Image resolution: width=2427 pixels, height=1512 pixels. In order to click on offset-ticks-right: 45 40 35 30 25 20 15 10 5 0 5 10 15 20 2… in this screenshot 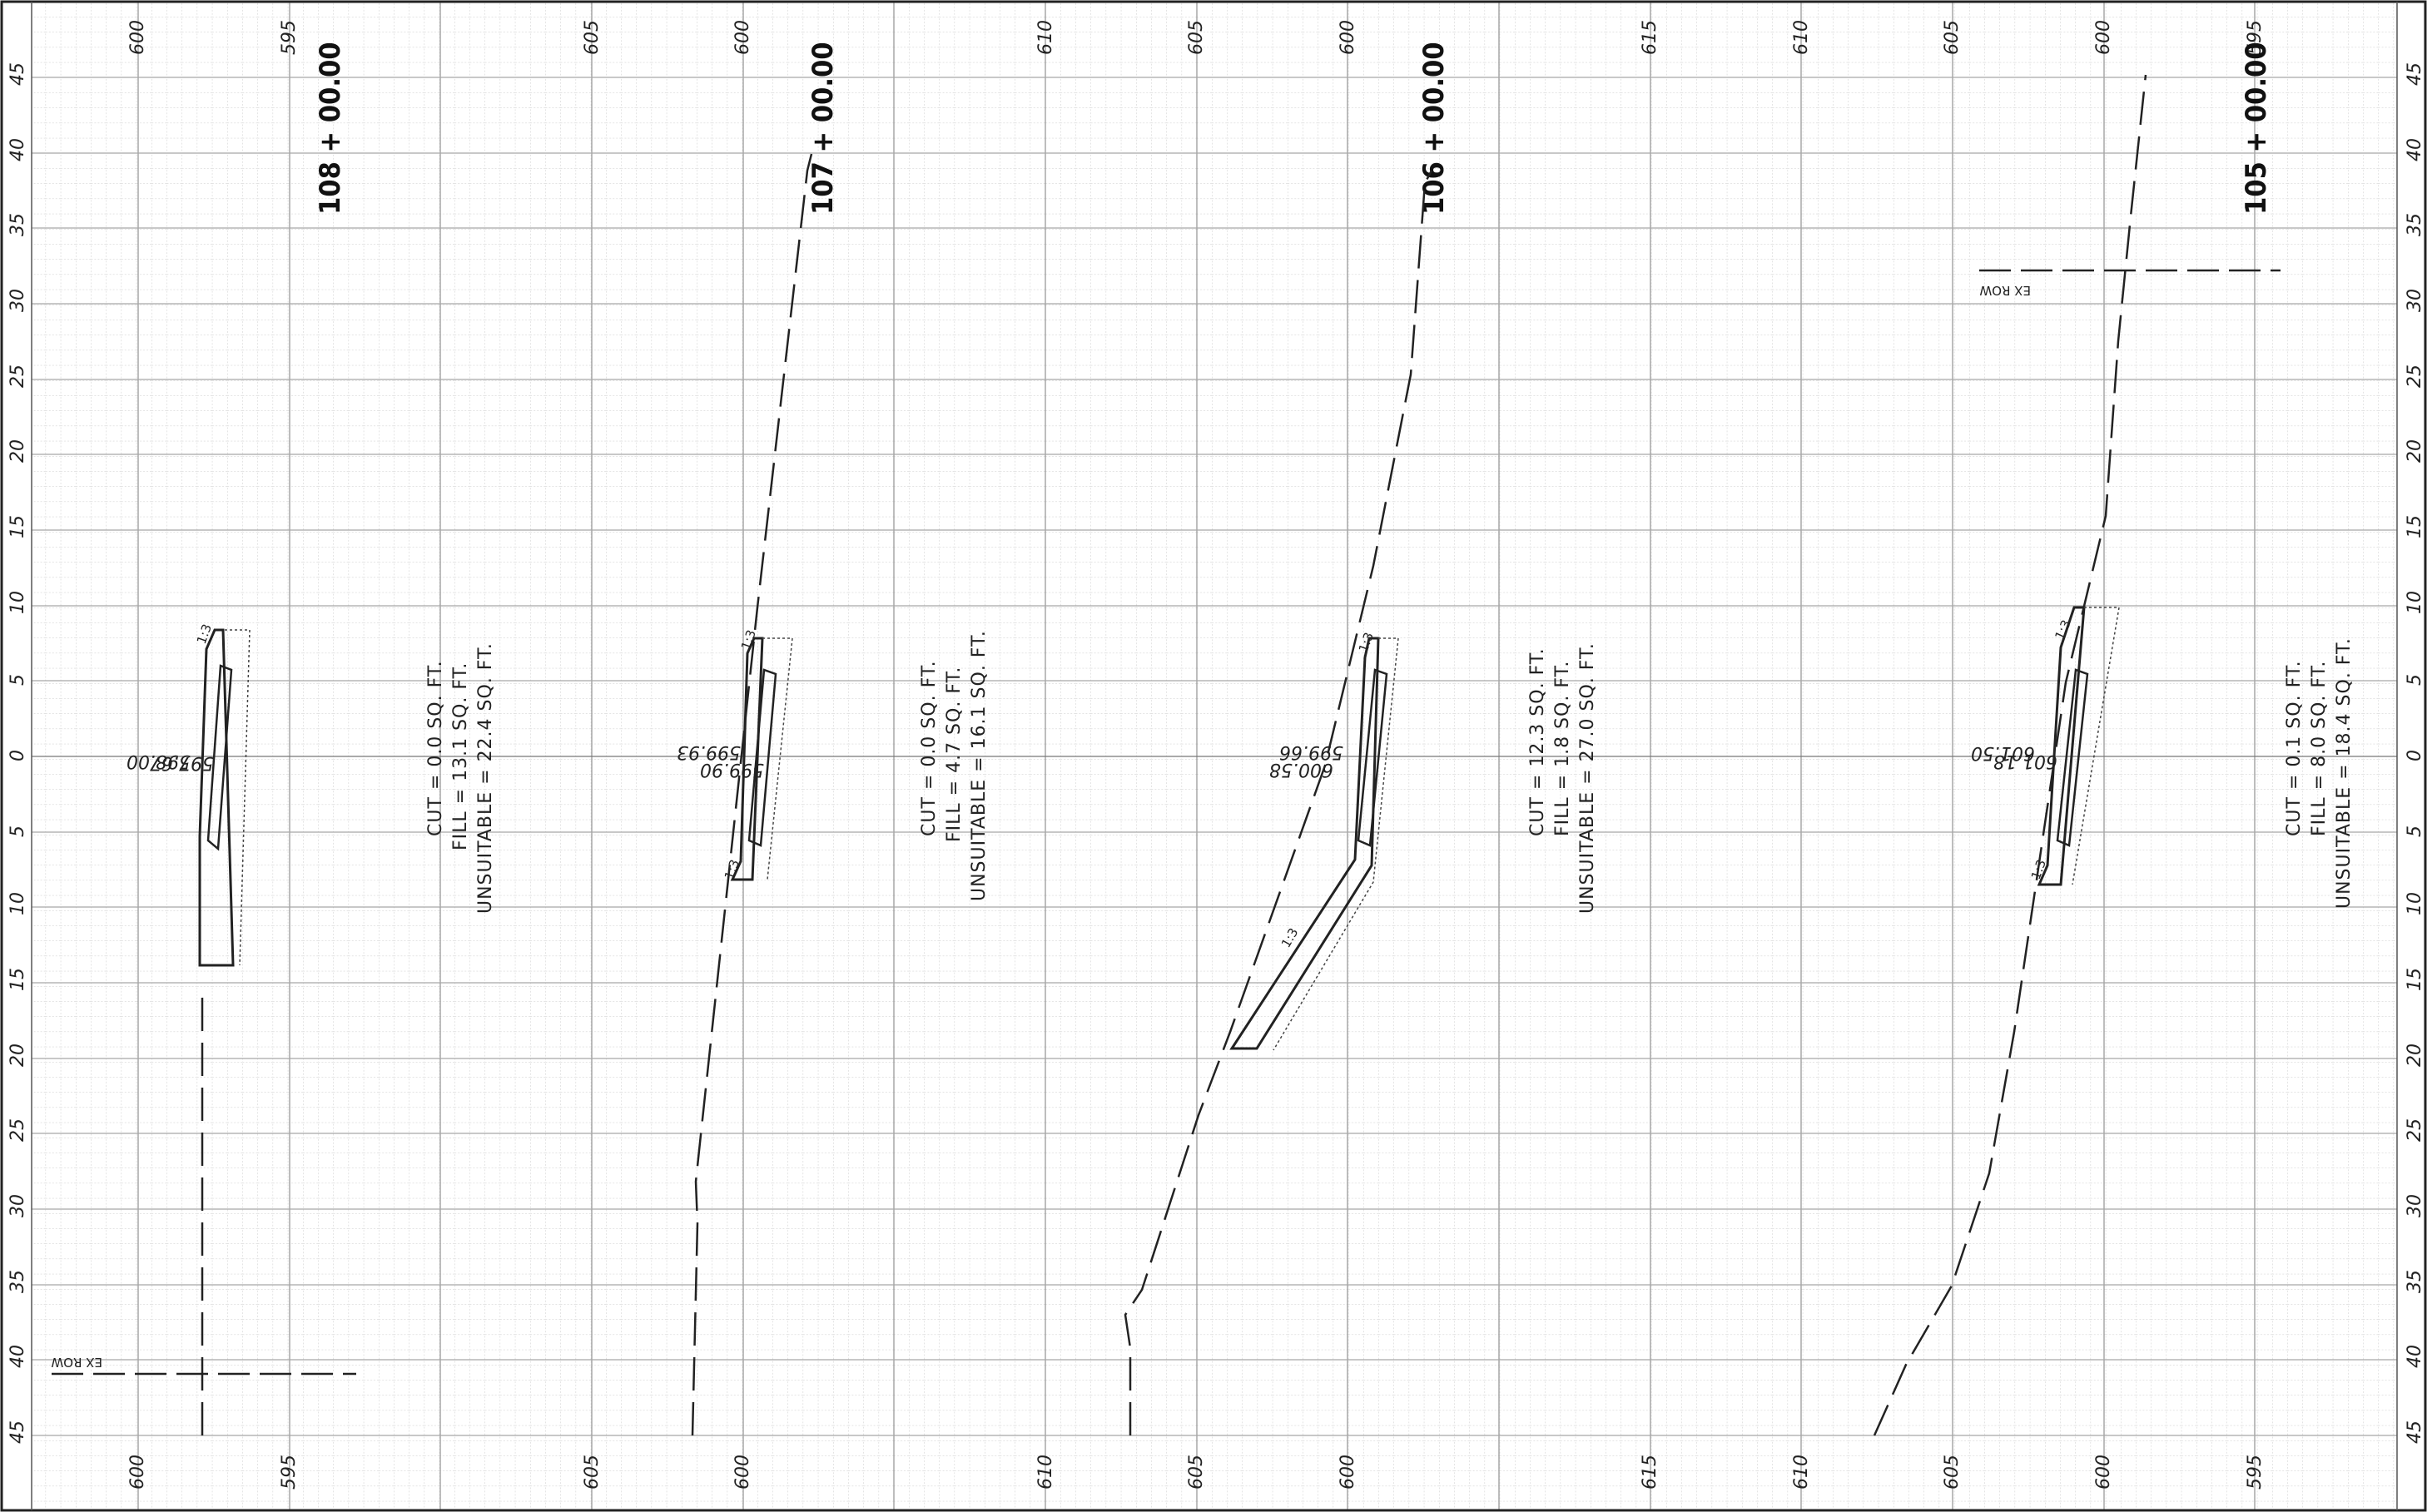, I will do `click(2415, 753)`.